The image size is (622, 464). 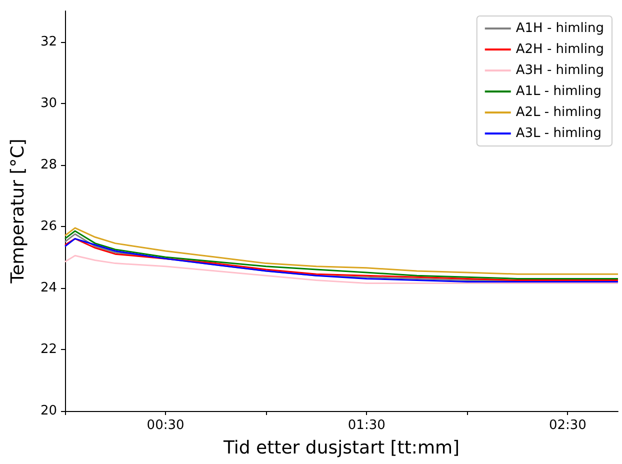 What do you see at coordinates (567, 425) in the screenshot?
I see `x-tick-label: 02:30` at bounding box center [567, 425].